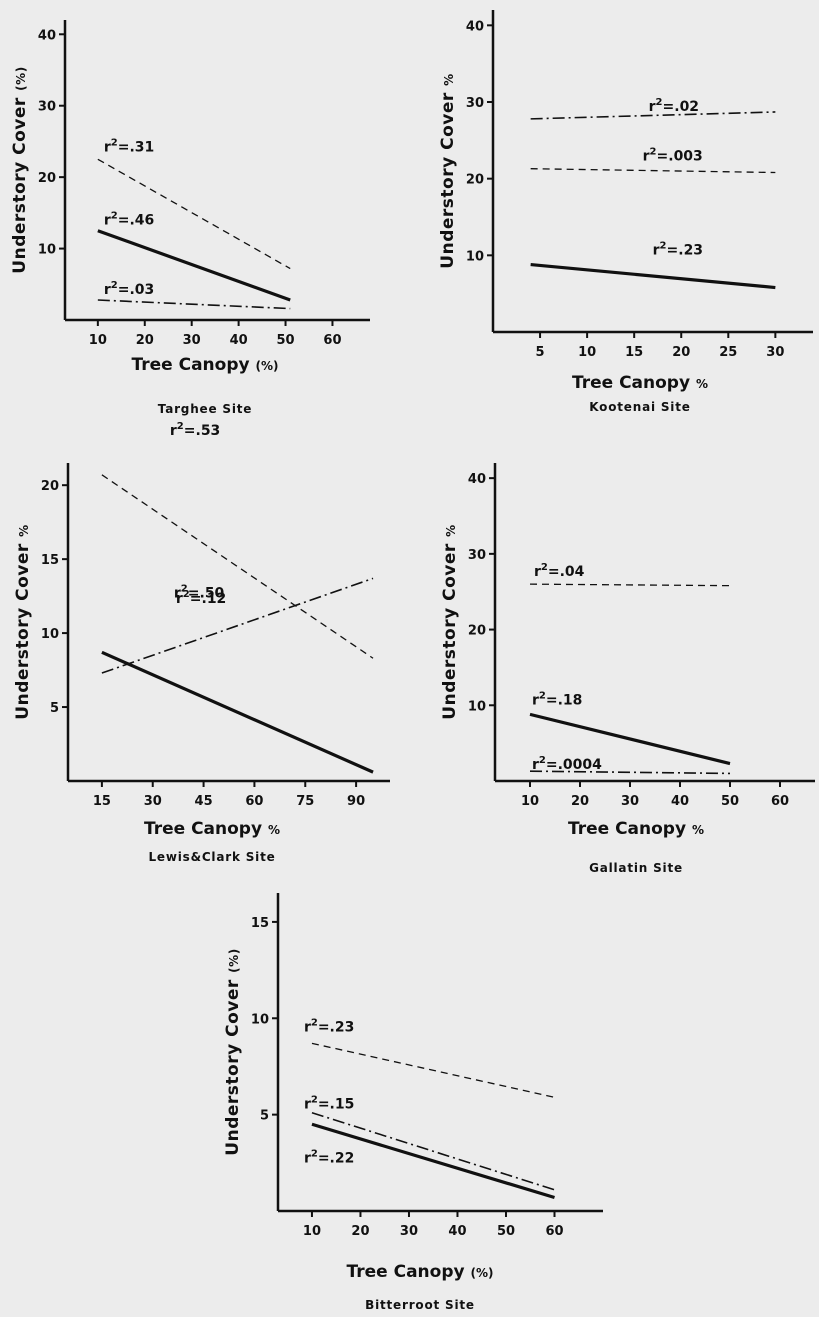 This screenshot has width=819, height=1317. Describe the element at coordinates (482, 1273) in the screenshot. I see `x-axis-unit: (%)` at that location.